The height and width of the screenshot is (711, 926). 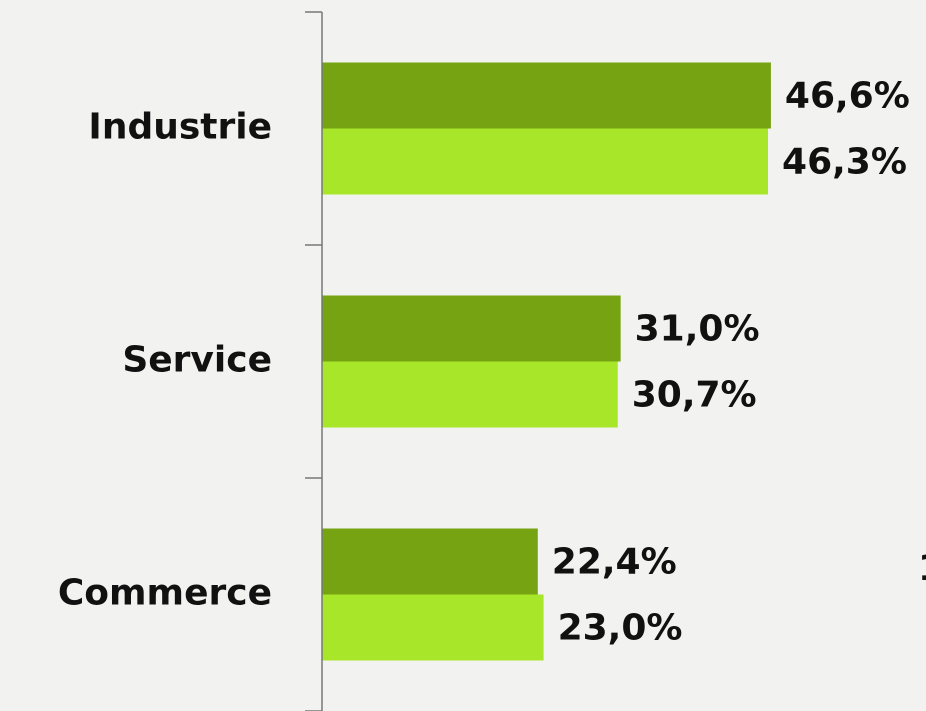 What do you see at coordinates (197, 360) in the screenshot?
I see `category-label: Service` at bounding box center [197, 360].